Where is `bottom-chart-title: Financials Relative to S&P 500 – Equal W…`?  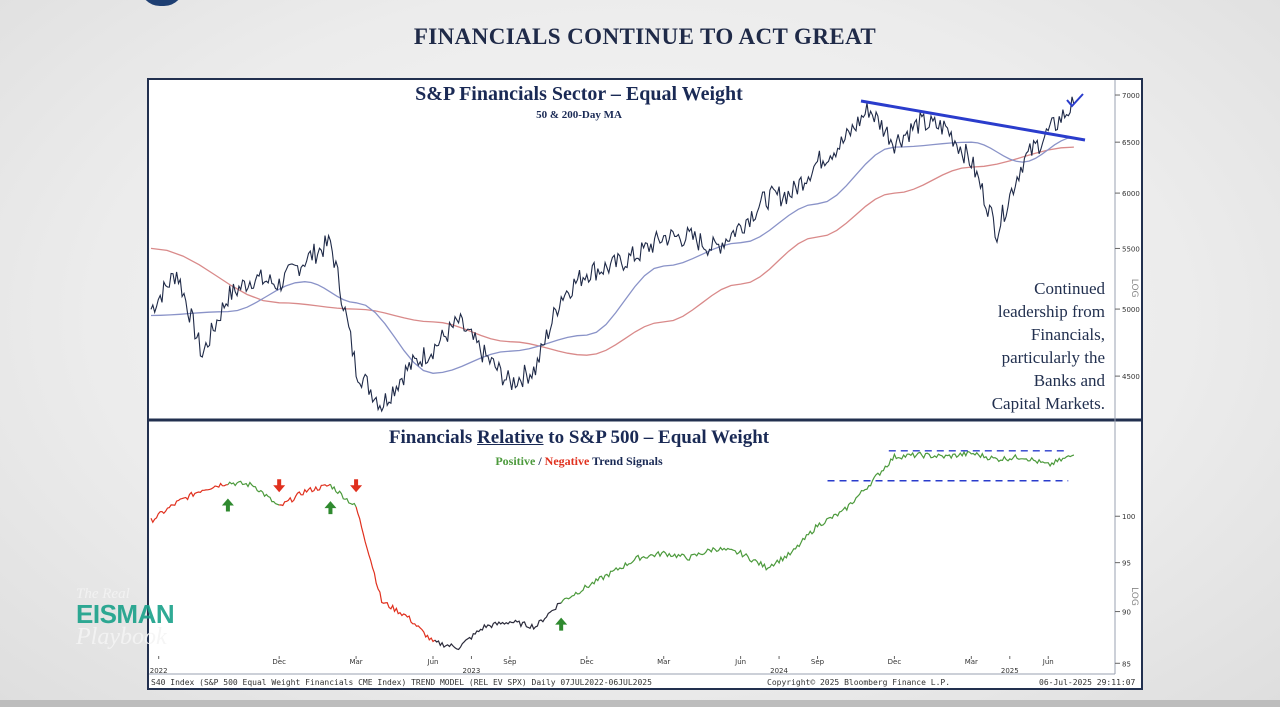
bottom-chart-title: Financials Relative to S&P 500 – Equal W… is located at coordinates (579, 438).